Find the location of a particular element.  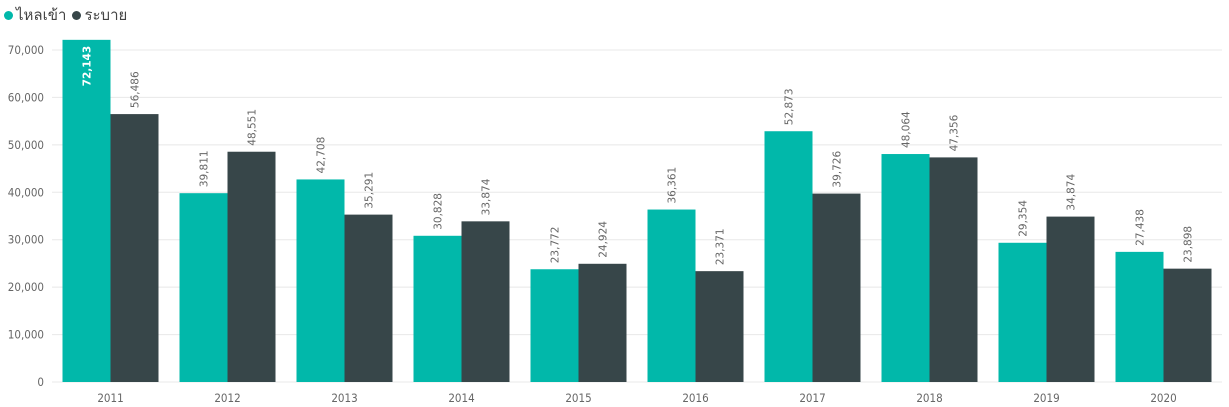

legend-item-release: ระบาย is located at coordinates (99, 15).